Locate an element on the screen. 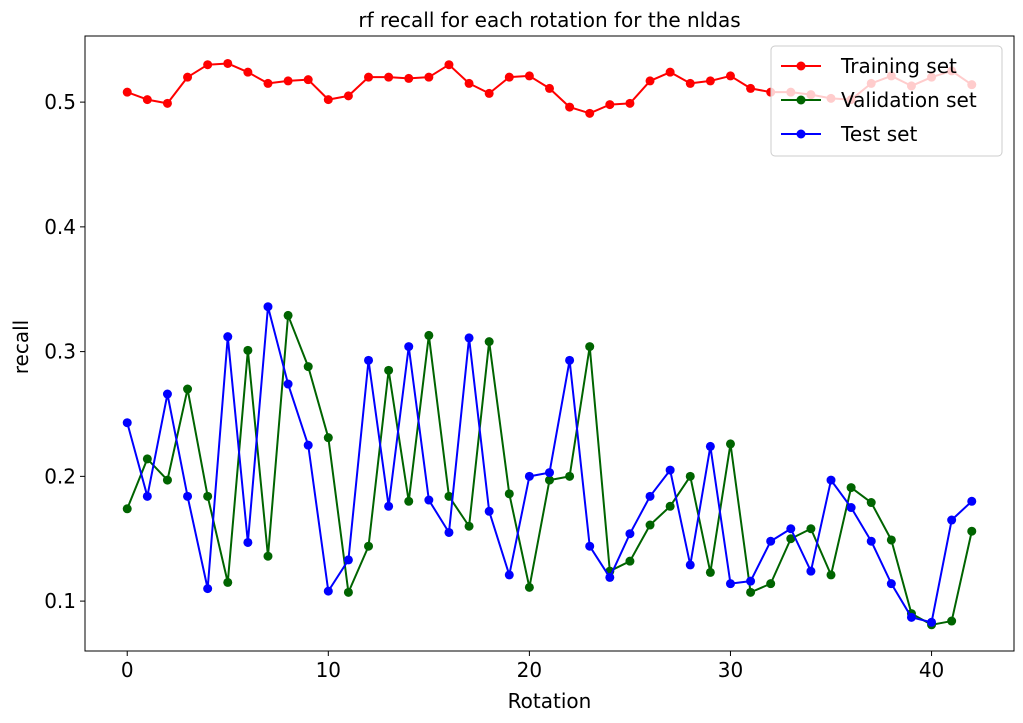  legend-label-validation-set: Validation set is located at coordinates (909, 100).